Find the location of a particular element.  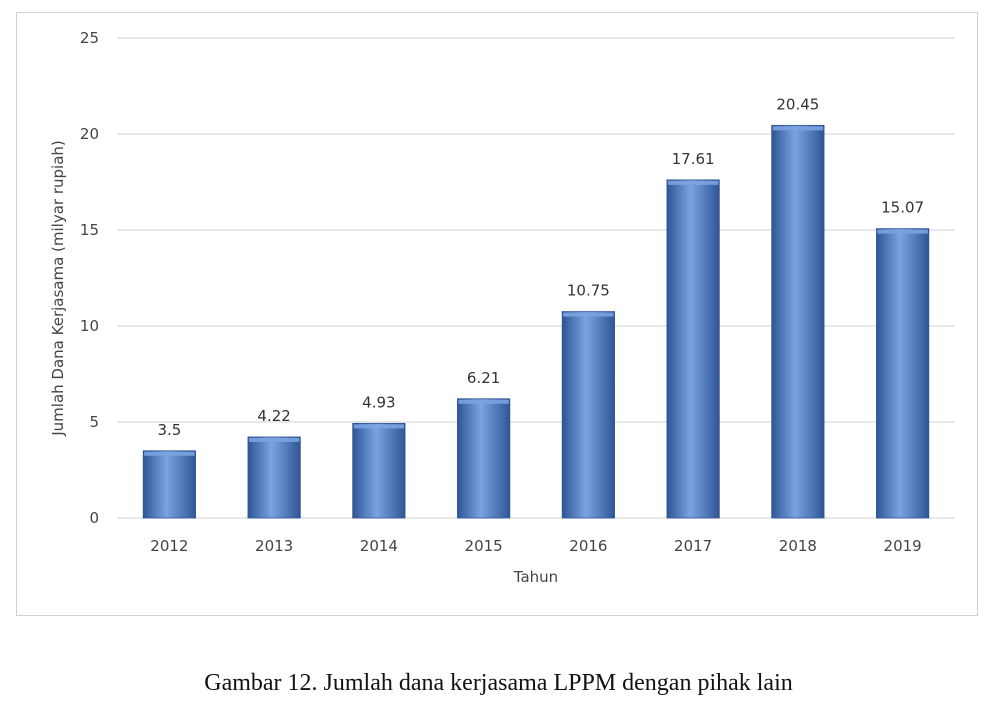

data-label: 3.5 is located at coordinates (169, 430).